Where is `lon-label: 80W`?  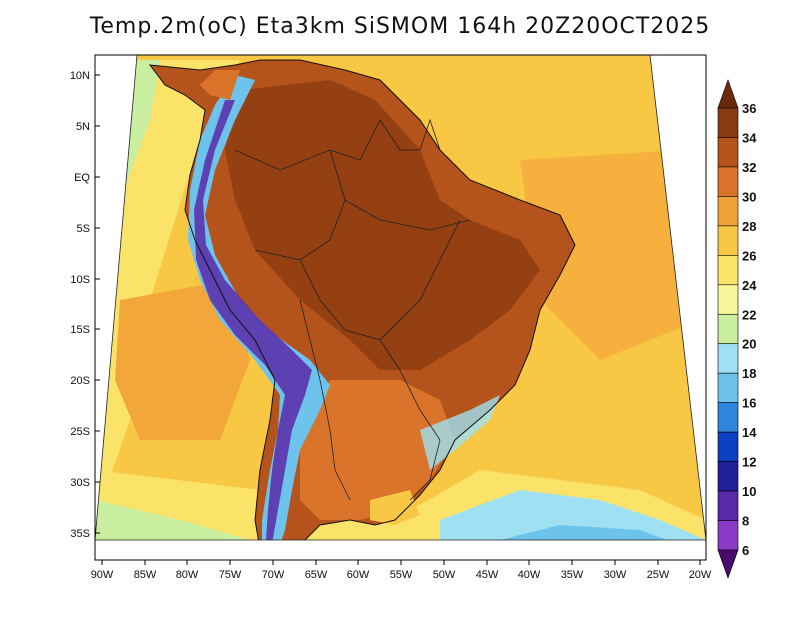
lon-label: 80W is located at coordinates (187, 575).